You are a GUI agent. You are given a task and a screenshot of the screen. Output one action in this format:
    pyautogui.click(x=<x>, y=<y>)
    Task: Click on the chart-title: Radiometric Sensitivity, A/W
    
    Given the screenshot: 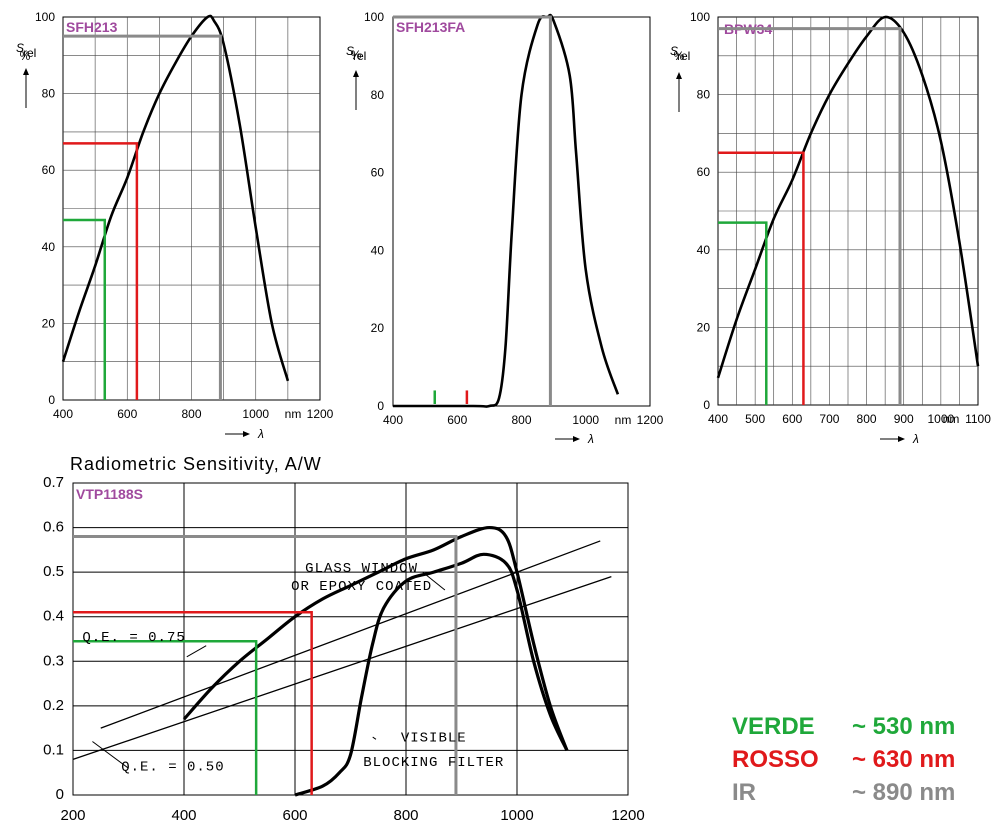 What is the action you would take?
    pyautogui.click(x=196, y=464)
    